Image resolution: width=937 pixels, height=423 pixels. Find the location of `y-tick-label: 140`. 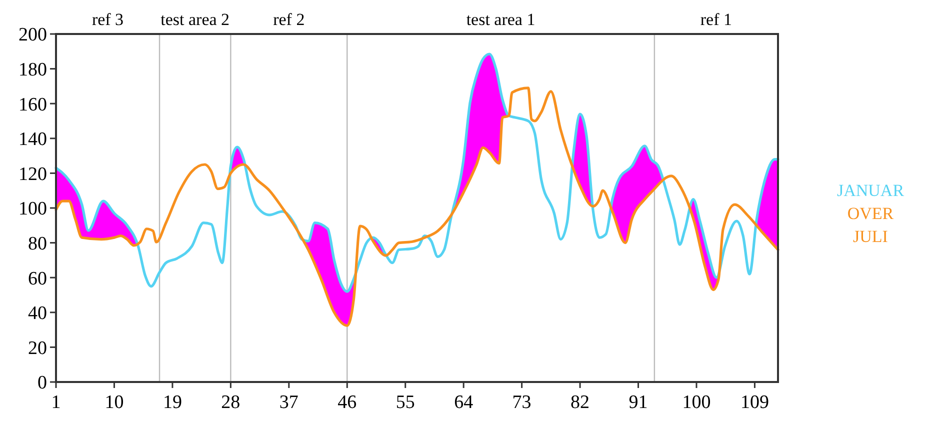

y-tick-label: 140 is located at coordinates (32, 139).